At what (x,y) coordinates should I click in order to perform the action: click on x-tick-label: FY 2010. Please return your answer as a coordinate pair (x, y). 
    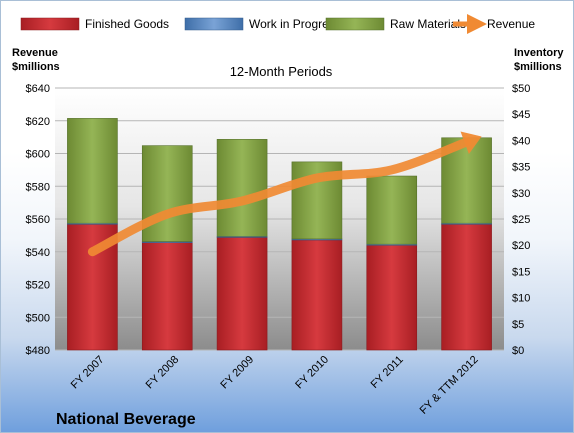
    Looking at the image, I should click on (312, 373).